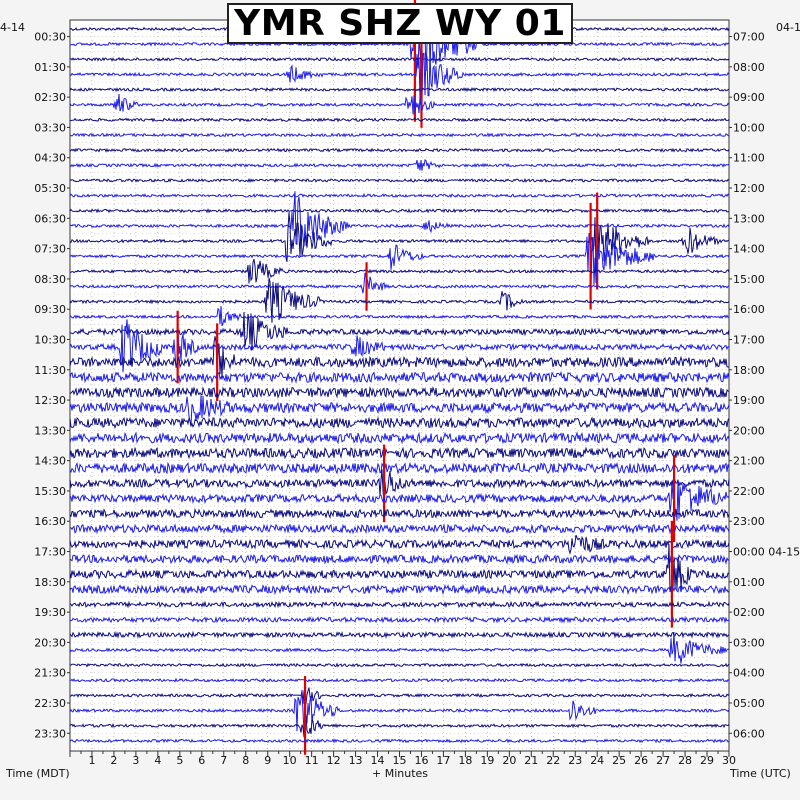  I want to click on left-hour-label: 04:30, so click(50, 158).